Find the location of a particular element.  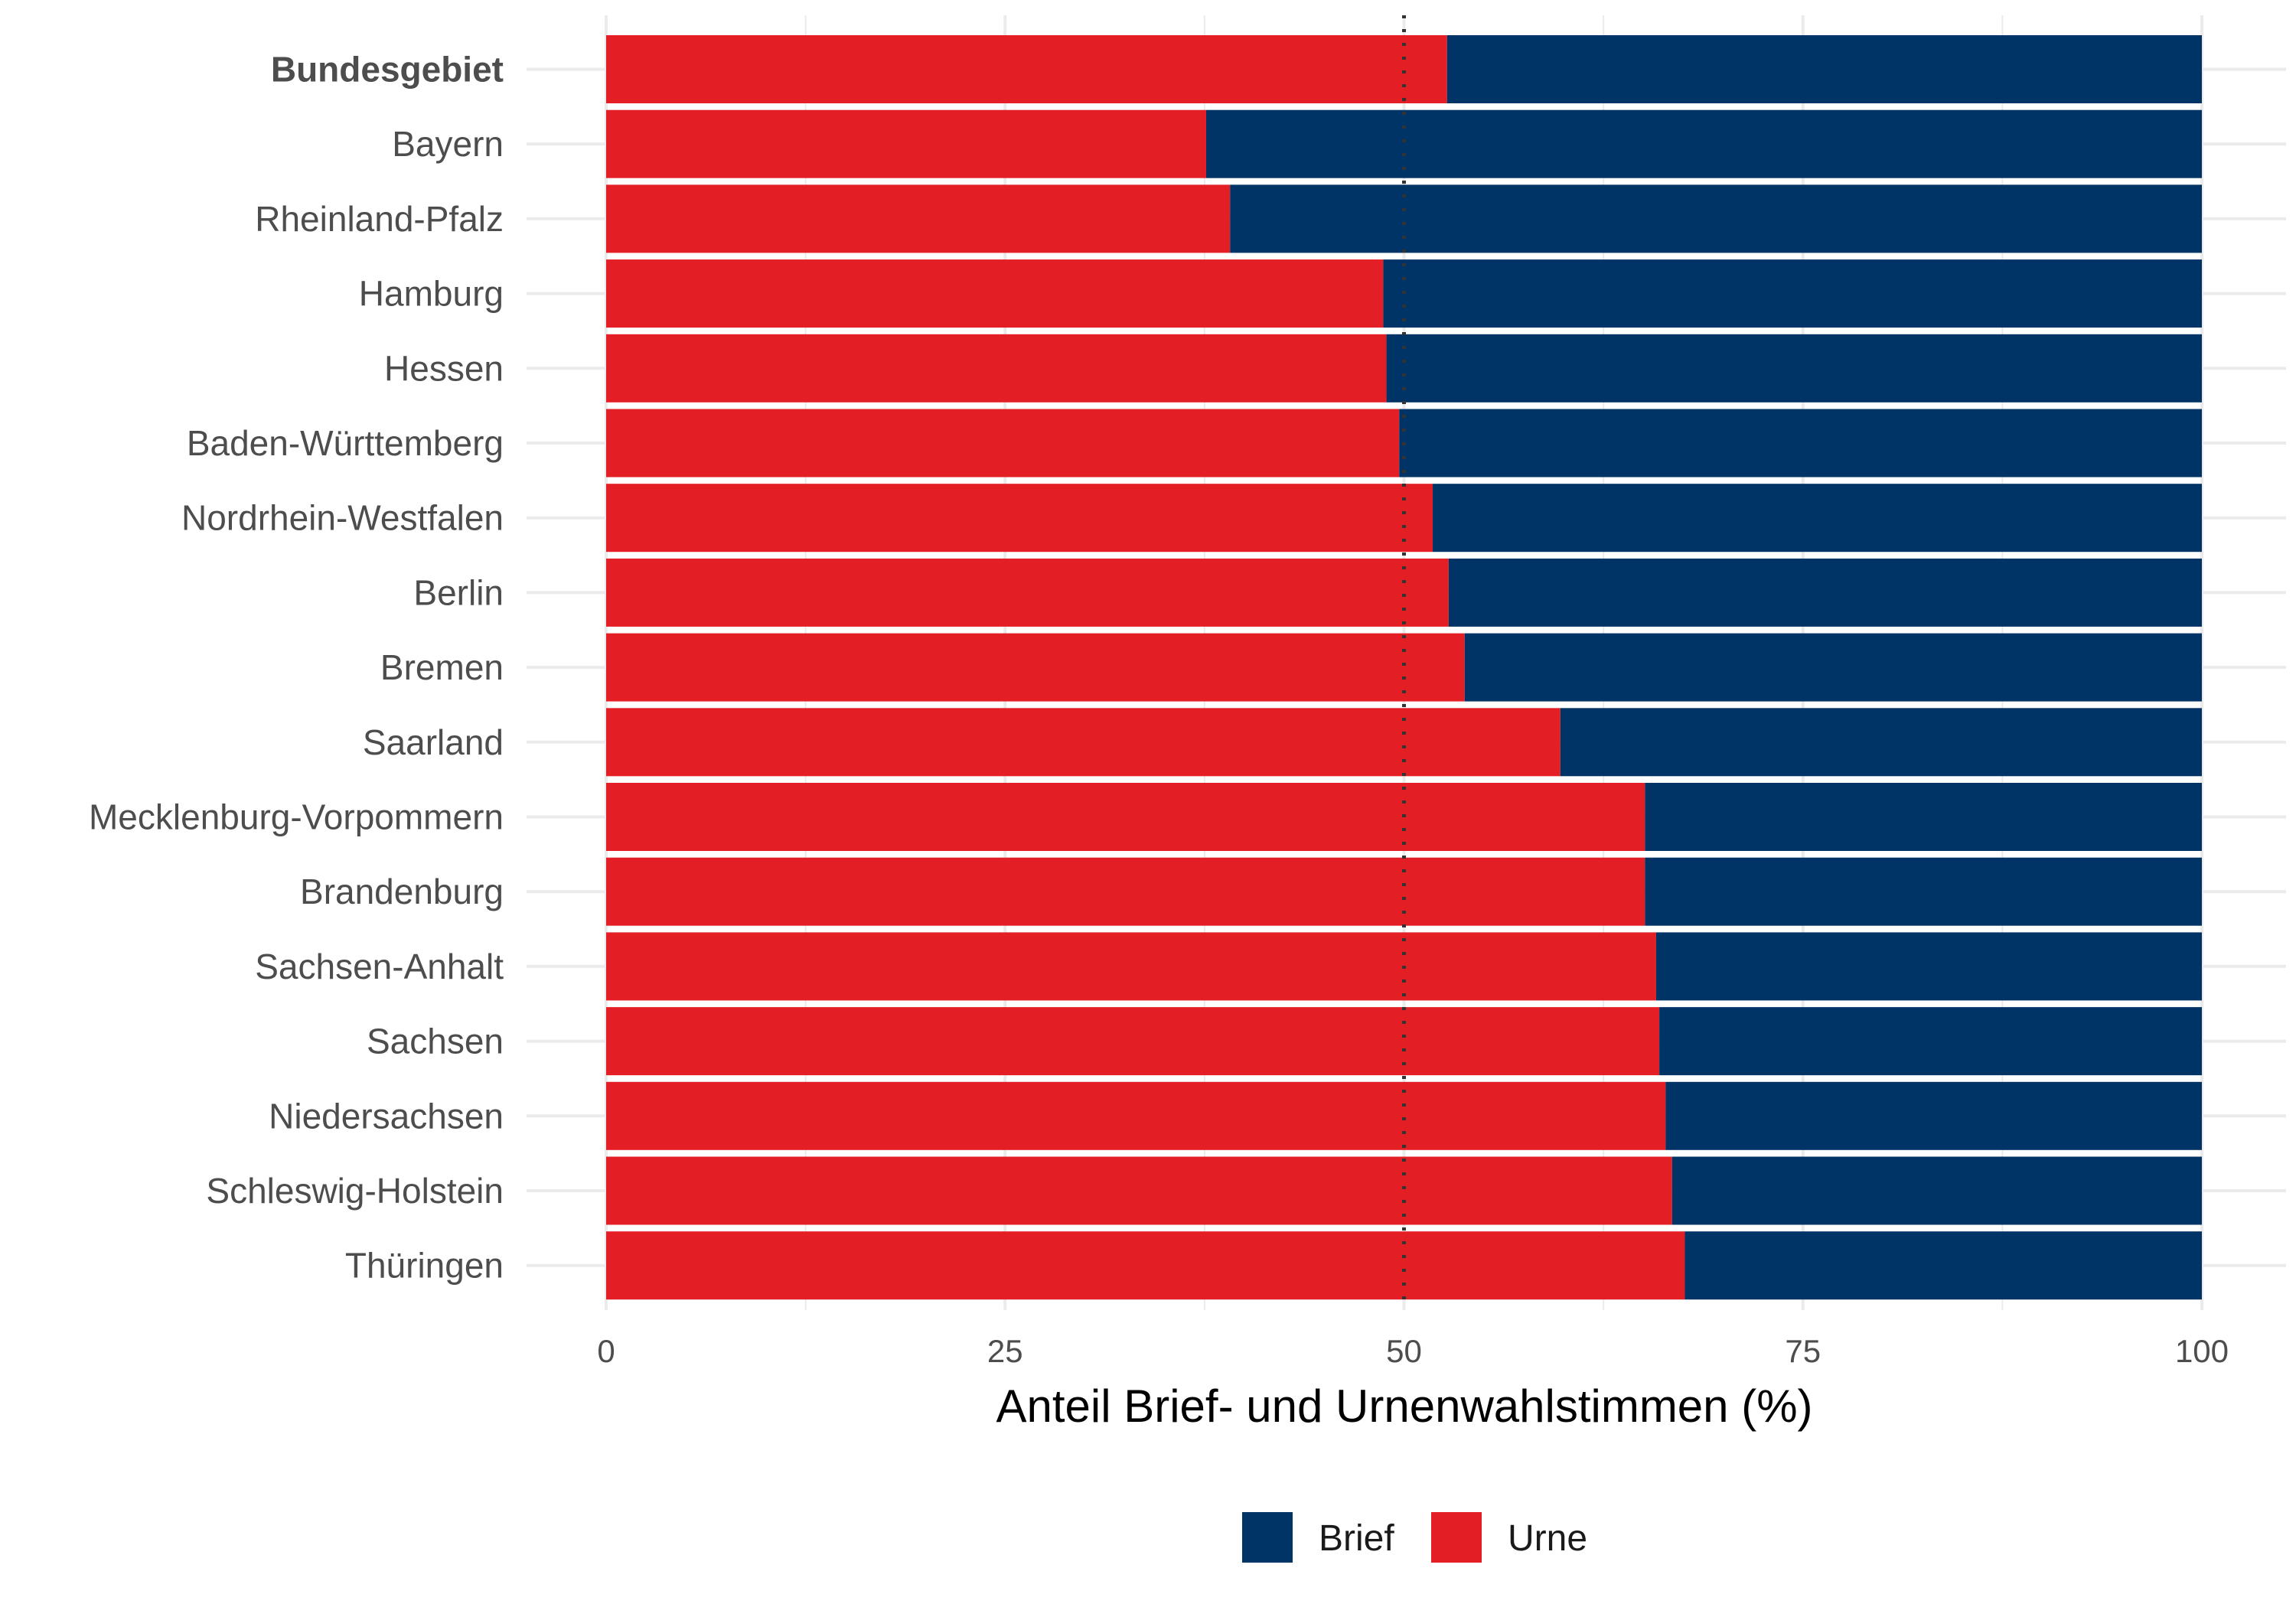

x-tick-label: 75 is located at coordinates (1803, 1351).